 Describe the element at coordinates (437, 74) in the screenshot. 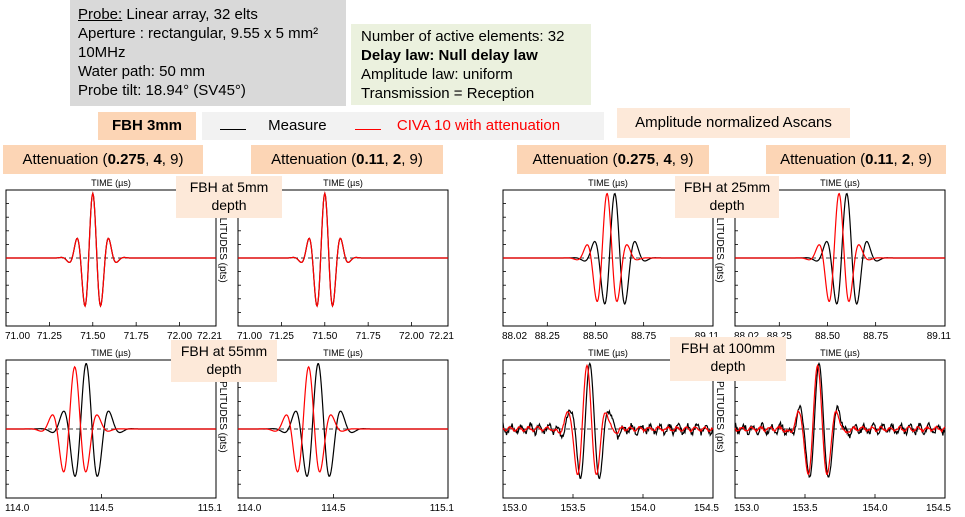

I see `amplitude-law: Amplitude law: uniform` at that location.